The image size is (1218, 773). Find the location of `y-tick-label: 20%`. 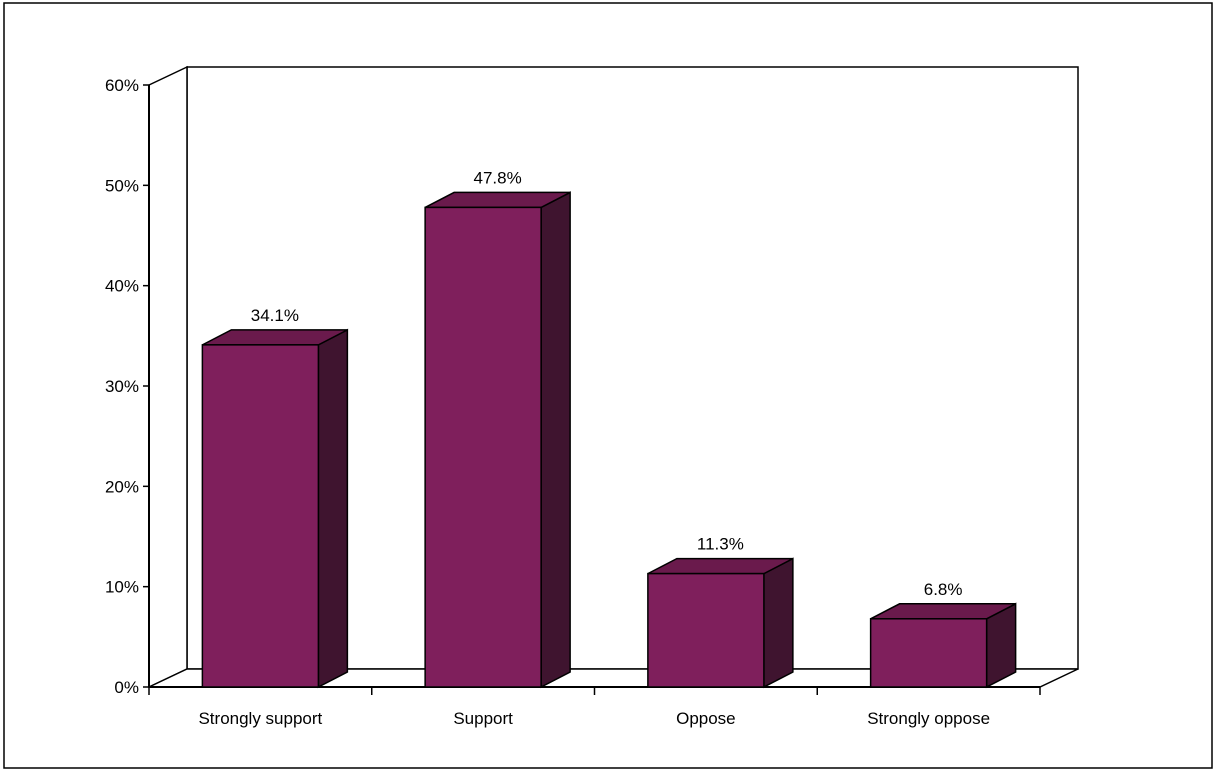

y-tick-label: 20% is located at coordinates (122, 486).